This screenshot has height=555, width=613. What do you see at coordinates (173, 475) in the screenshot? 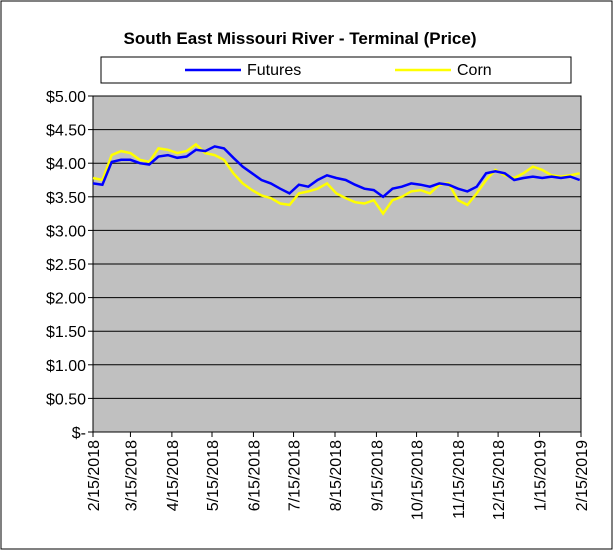
I see `x-tick-label: 4/15/2018` at bounding box center [173, 475].